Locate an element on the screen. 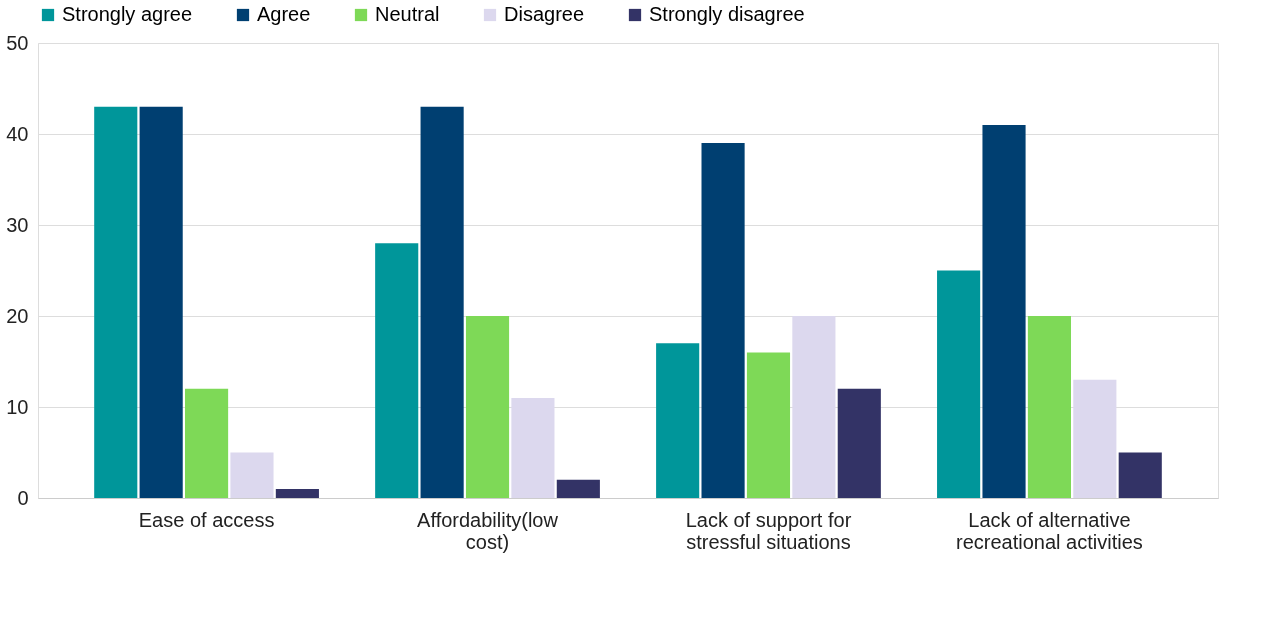  legend-label: Strongly agree is located at coordinates (127, 14).